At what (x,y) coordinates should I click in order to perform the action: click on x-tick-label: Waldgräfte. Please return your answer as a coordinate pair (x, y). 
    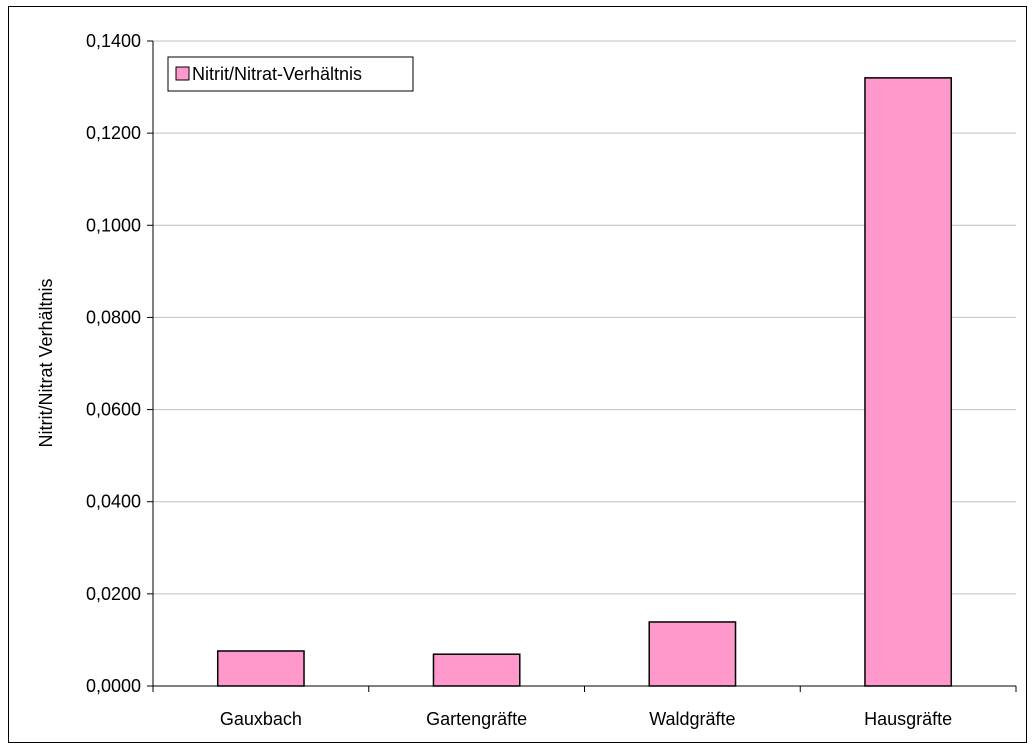
    Looking at the image, I should click on (692, 719).